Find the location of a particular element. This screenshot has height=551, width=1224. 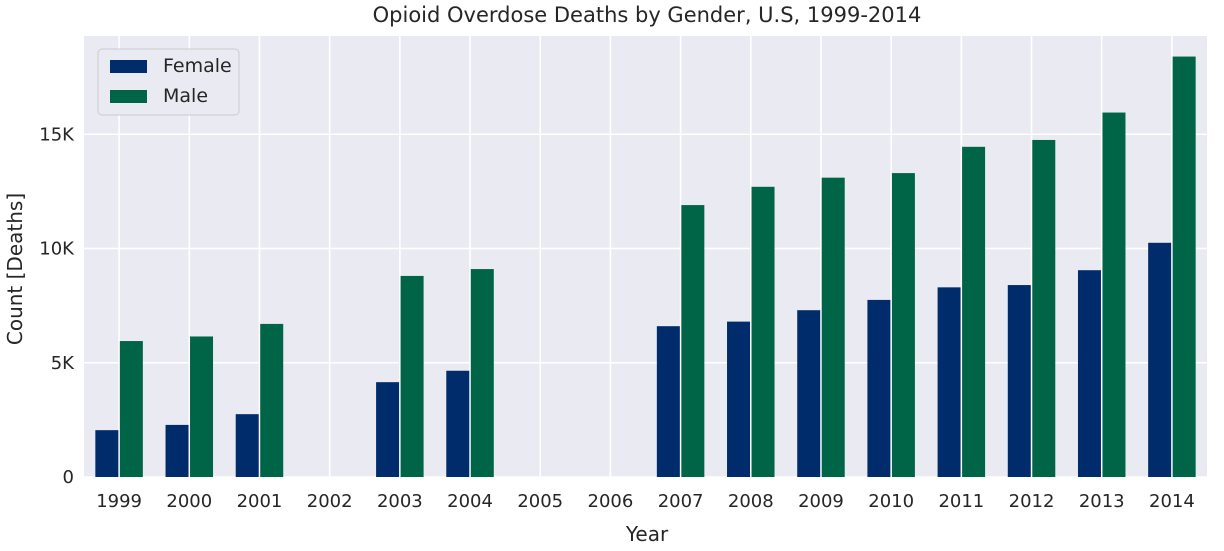

y-tick-label: 15K is located at coordinates (57, 134).